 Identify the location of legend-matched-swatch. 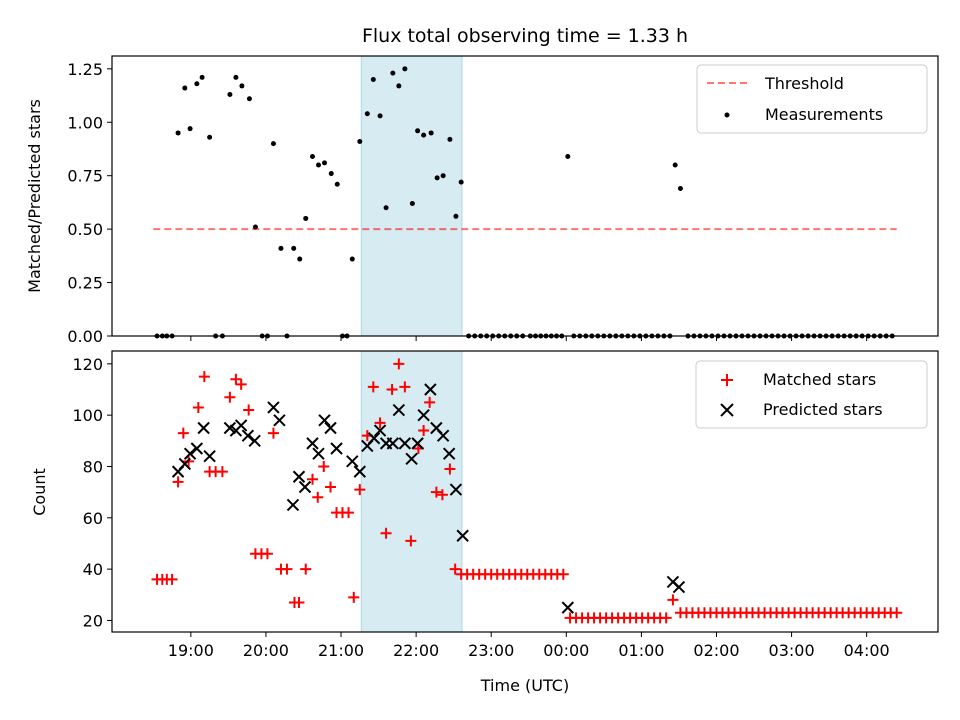
(727, 380).